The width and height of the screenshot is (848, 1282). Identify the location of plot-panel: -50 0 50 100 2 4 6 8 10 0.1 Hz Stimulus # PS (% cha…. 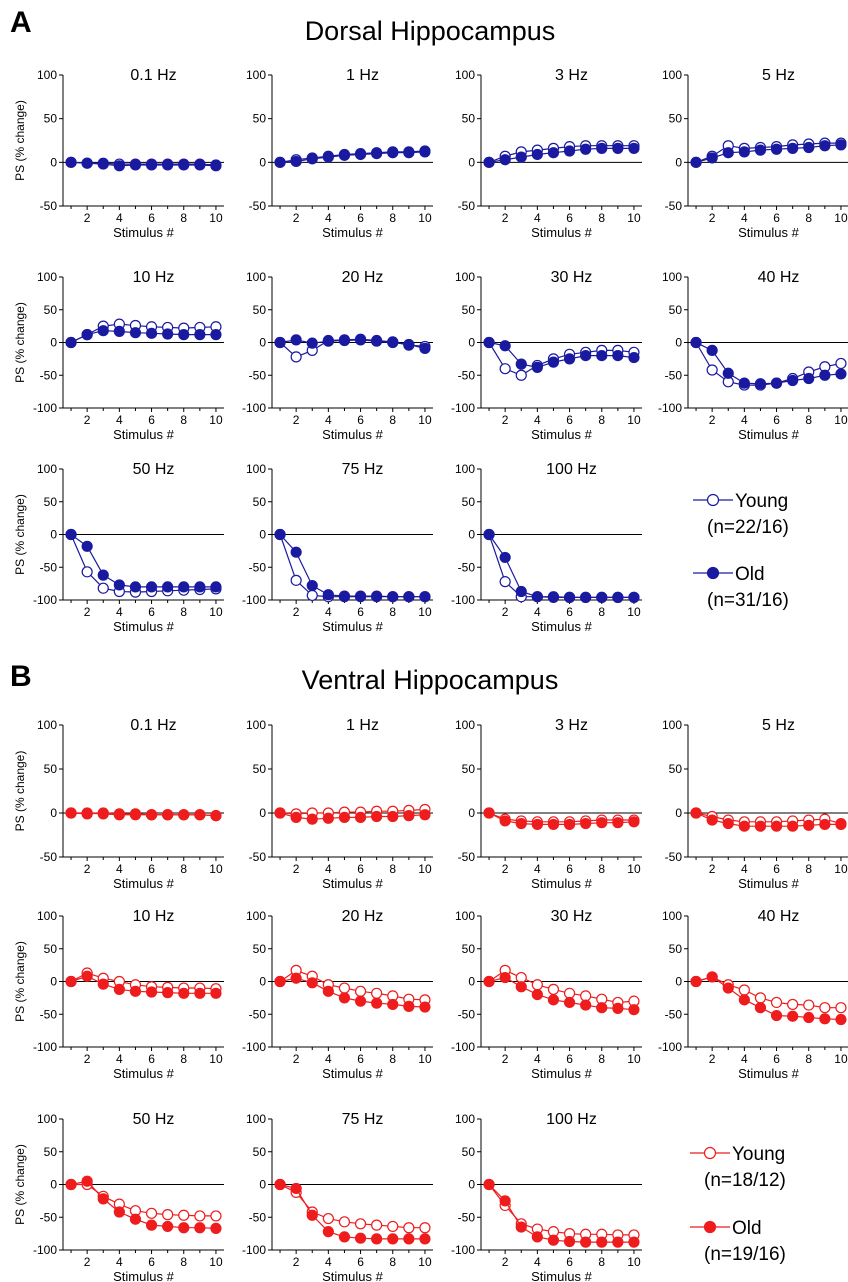
(118, 804).